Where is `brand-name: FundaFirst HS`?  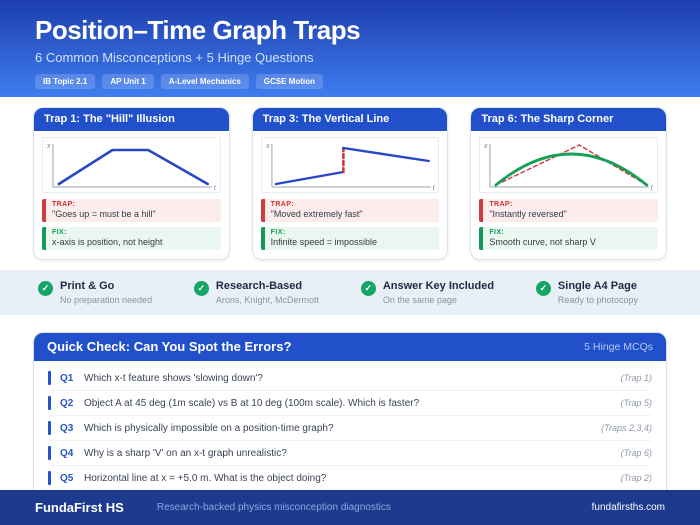
brand-name: FundaFirst HS is located at coordinates (79, 507).